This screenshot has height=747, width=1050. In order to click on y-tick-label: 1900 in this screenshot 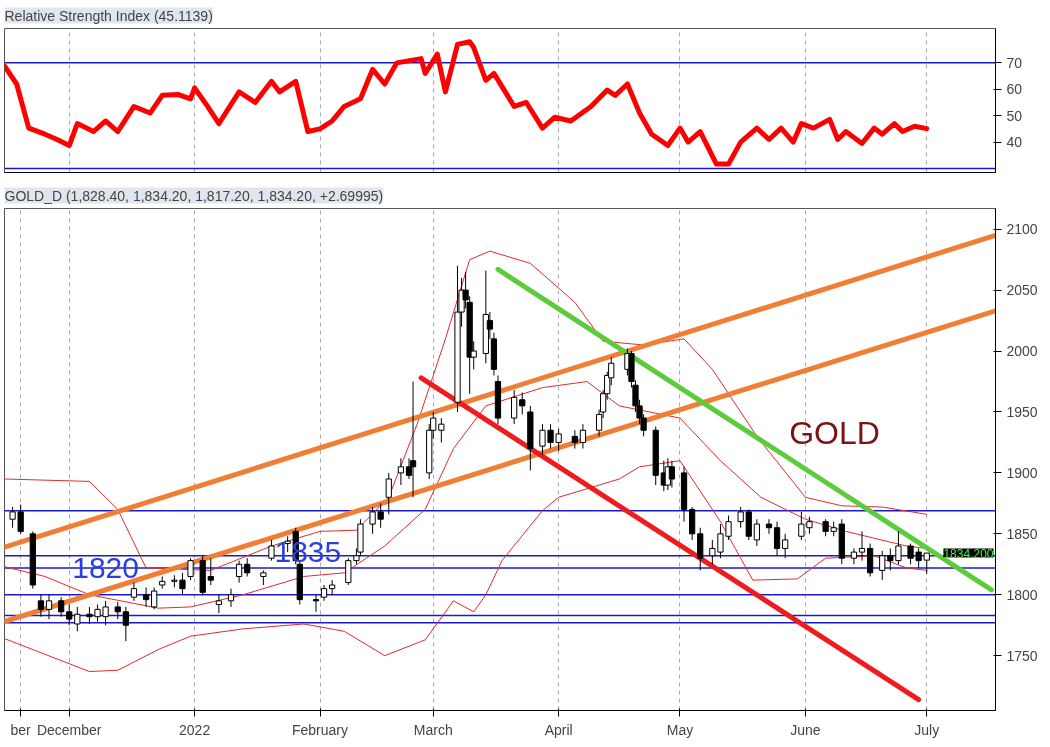, I will do `click(1022, 472)`.